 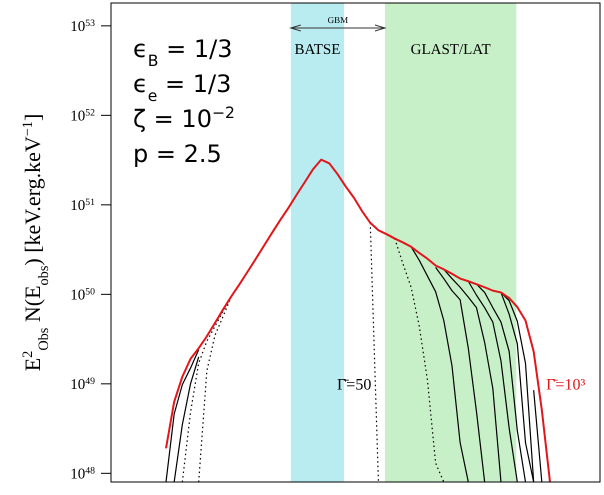 What do you see at coordinates (354, 385) in the screenshot?
I see `series-label: Γ̄=50` at bounding box center [354, 385].